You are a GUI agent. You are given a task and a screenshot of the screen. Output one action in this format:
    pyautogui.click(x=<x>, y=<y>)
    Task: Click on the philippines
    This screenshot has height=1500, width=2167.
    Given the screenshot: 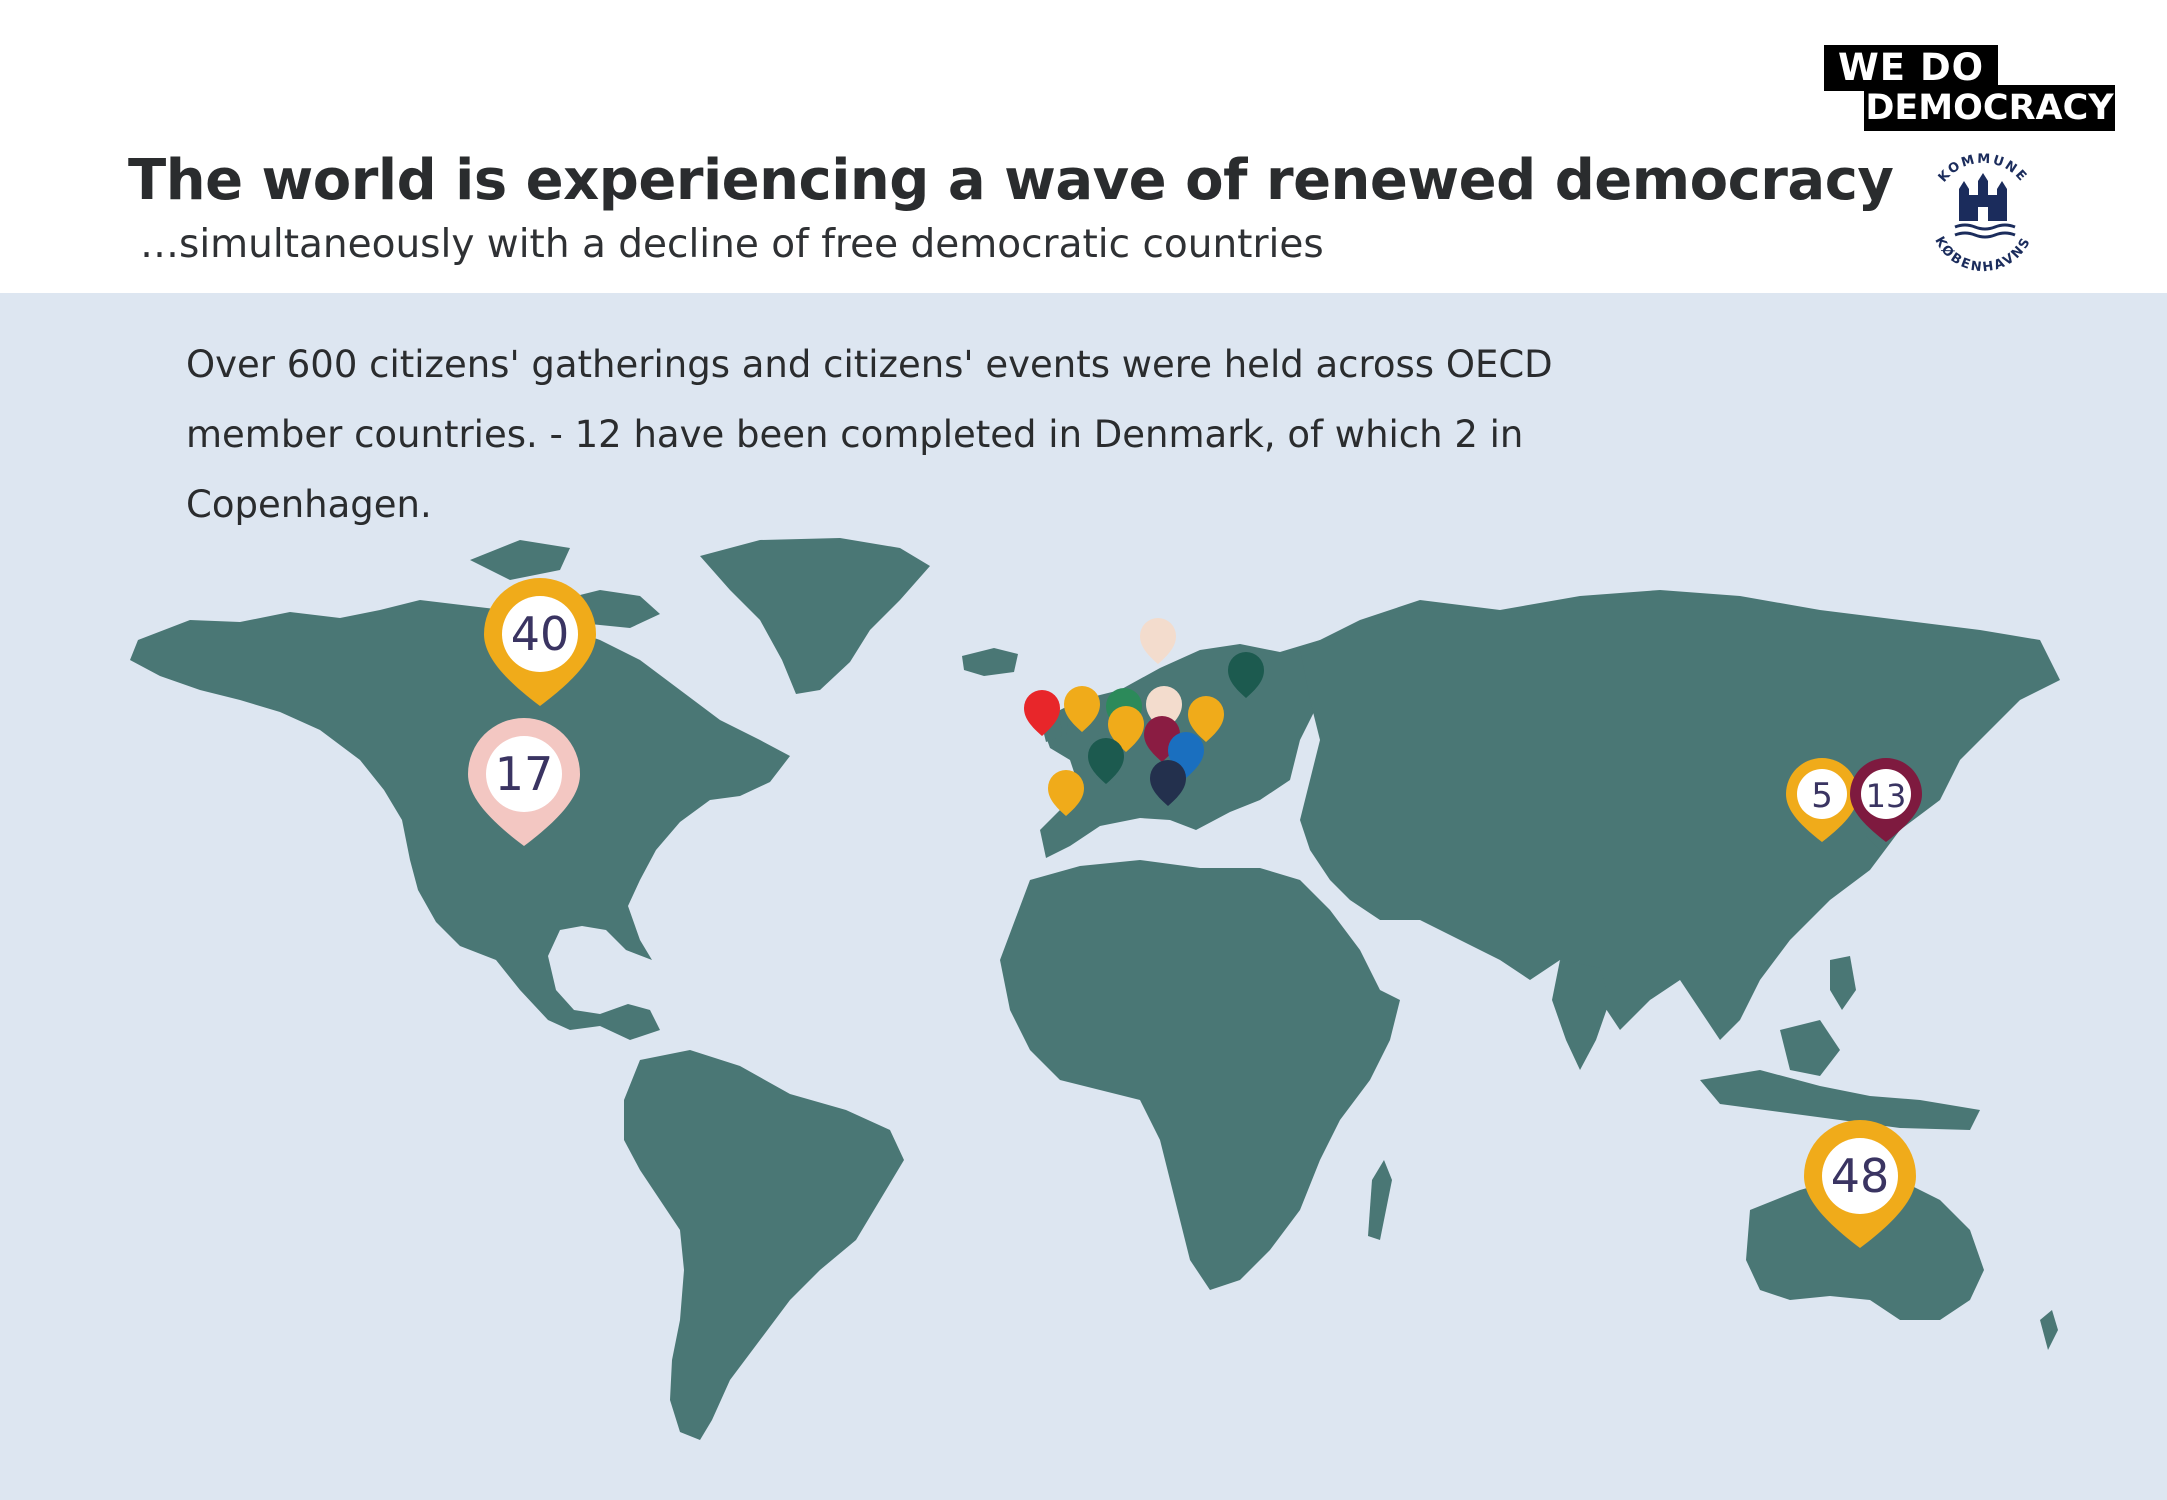 What is the action you would take?
    pyautogui.click(x=1843, y=983)
    